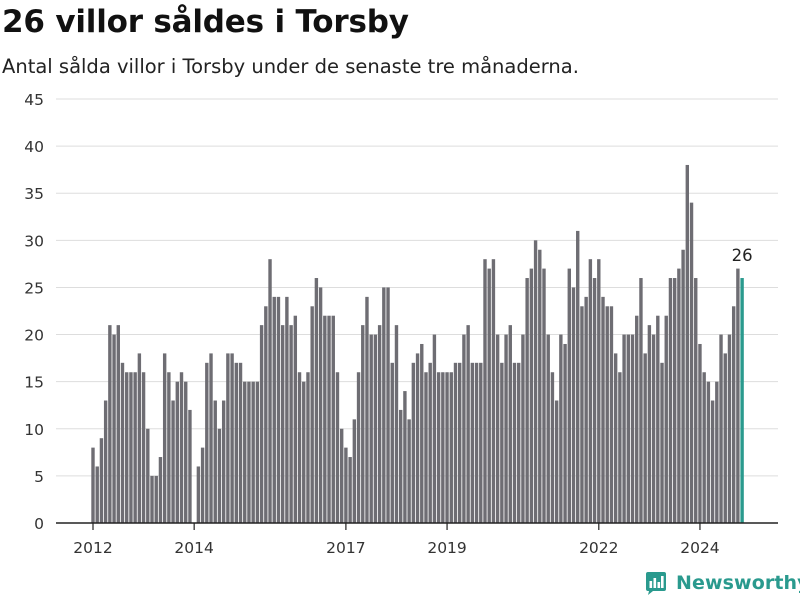  Describe the element at coordinates (193, 548) in the screenshot. I see `x-tick-label: 2014` at that location.